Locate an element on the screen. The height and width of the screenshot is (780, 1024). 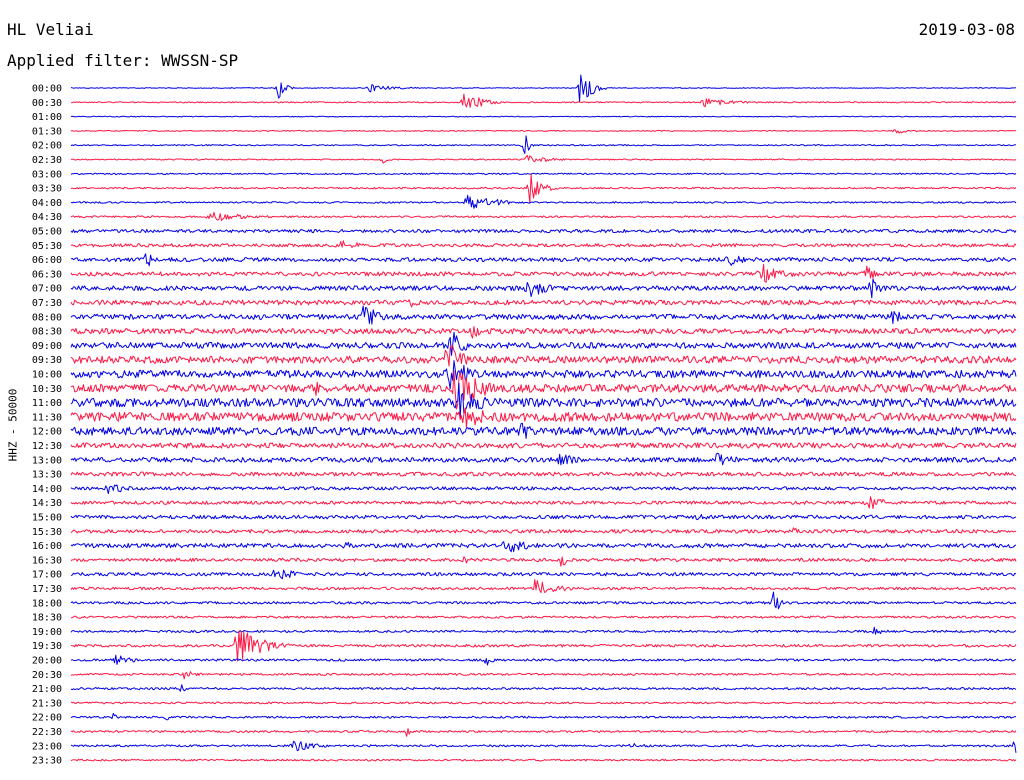
time-tick-label: 17:30 is located at coordinates (47, 589).